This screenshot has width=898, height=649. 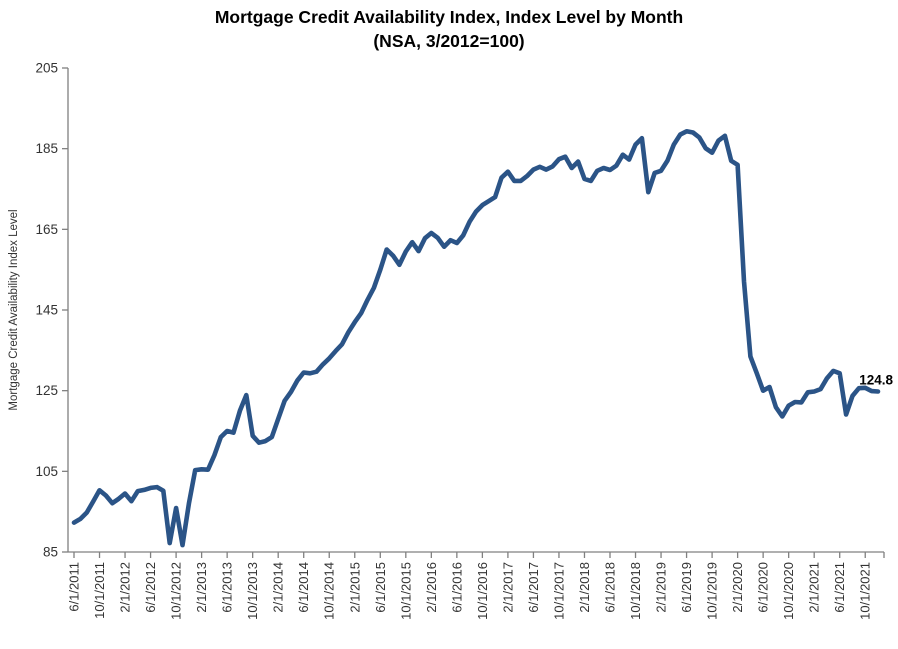 What do you see at coordinates (661, 587) in the screenshot?
I see `x-tick-label: 2/1/2019` at bounding box center [661, 587].